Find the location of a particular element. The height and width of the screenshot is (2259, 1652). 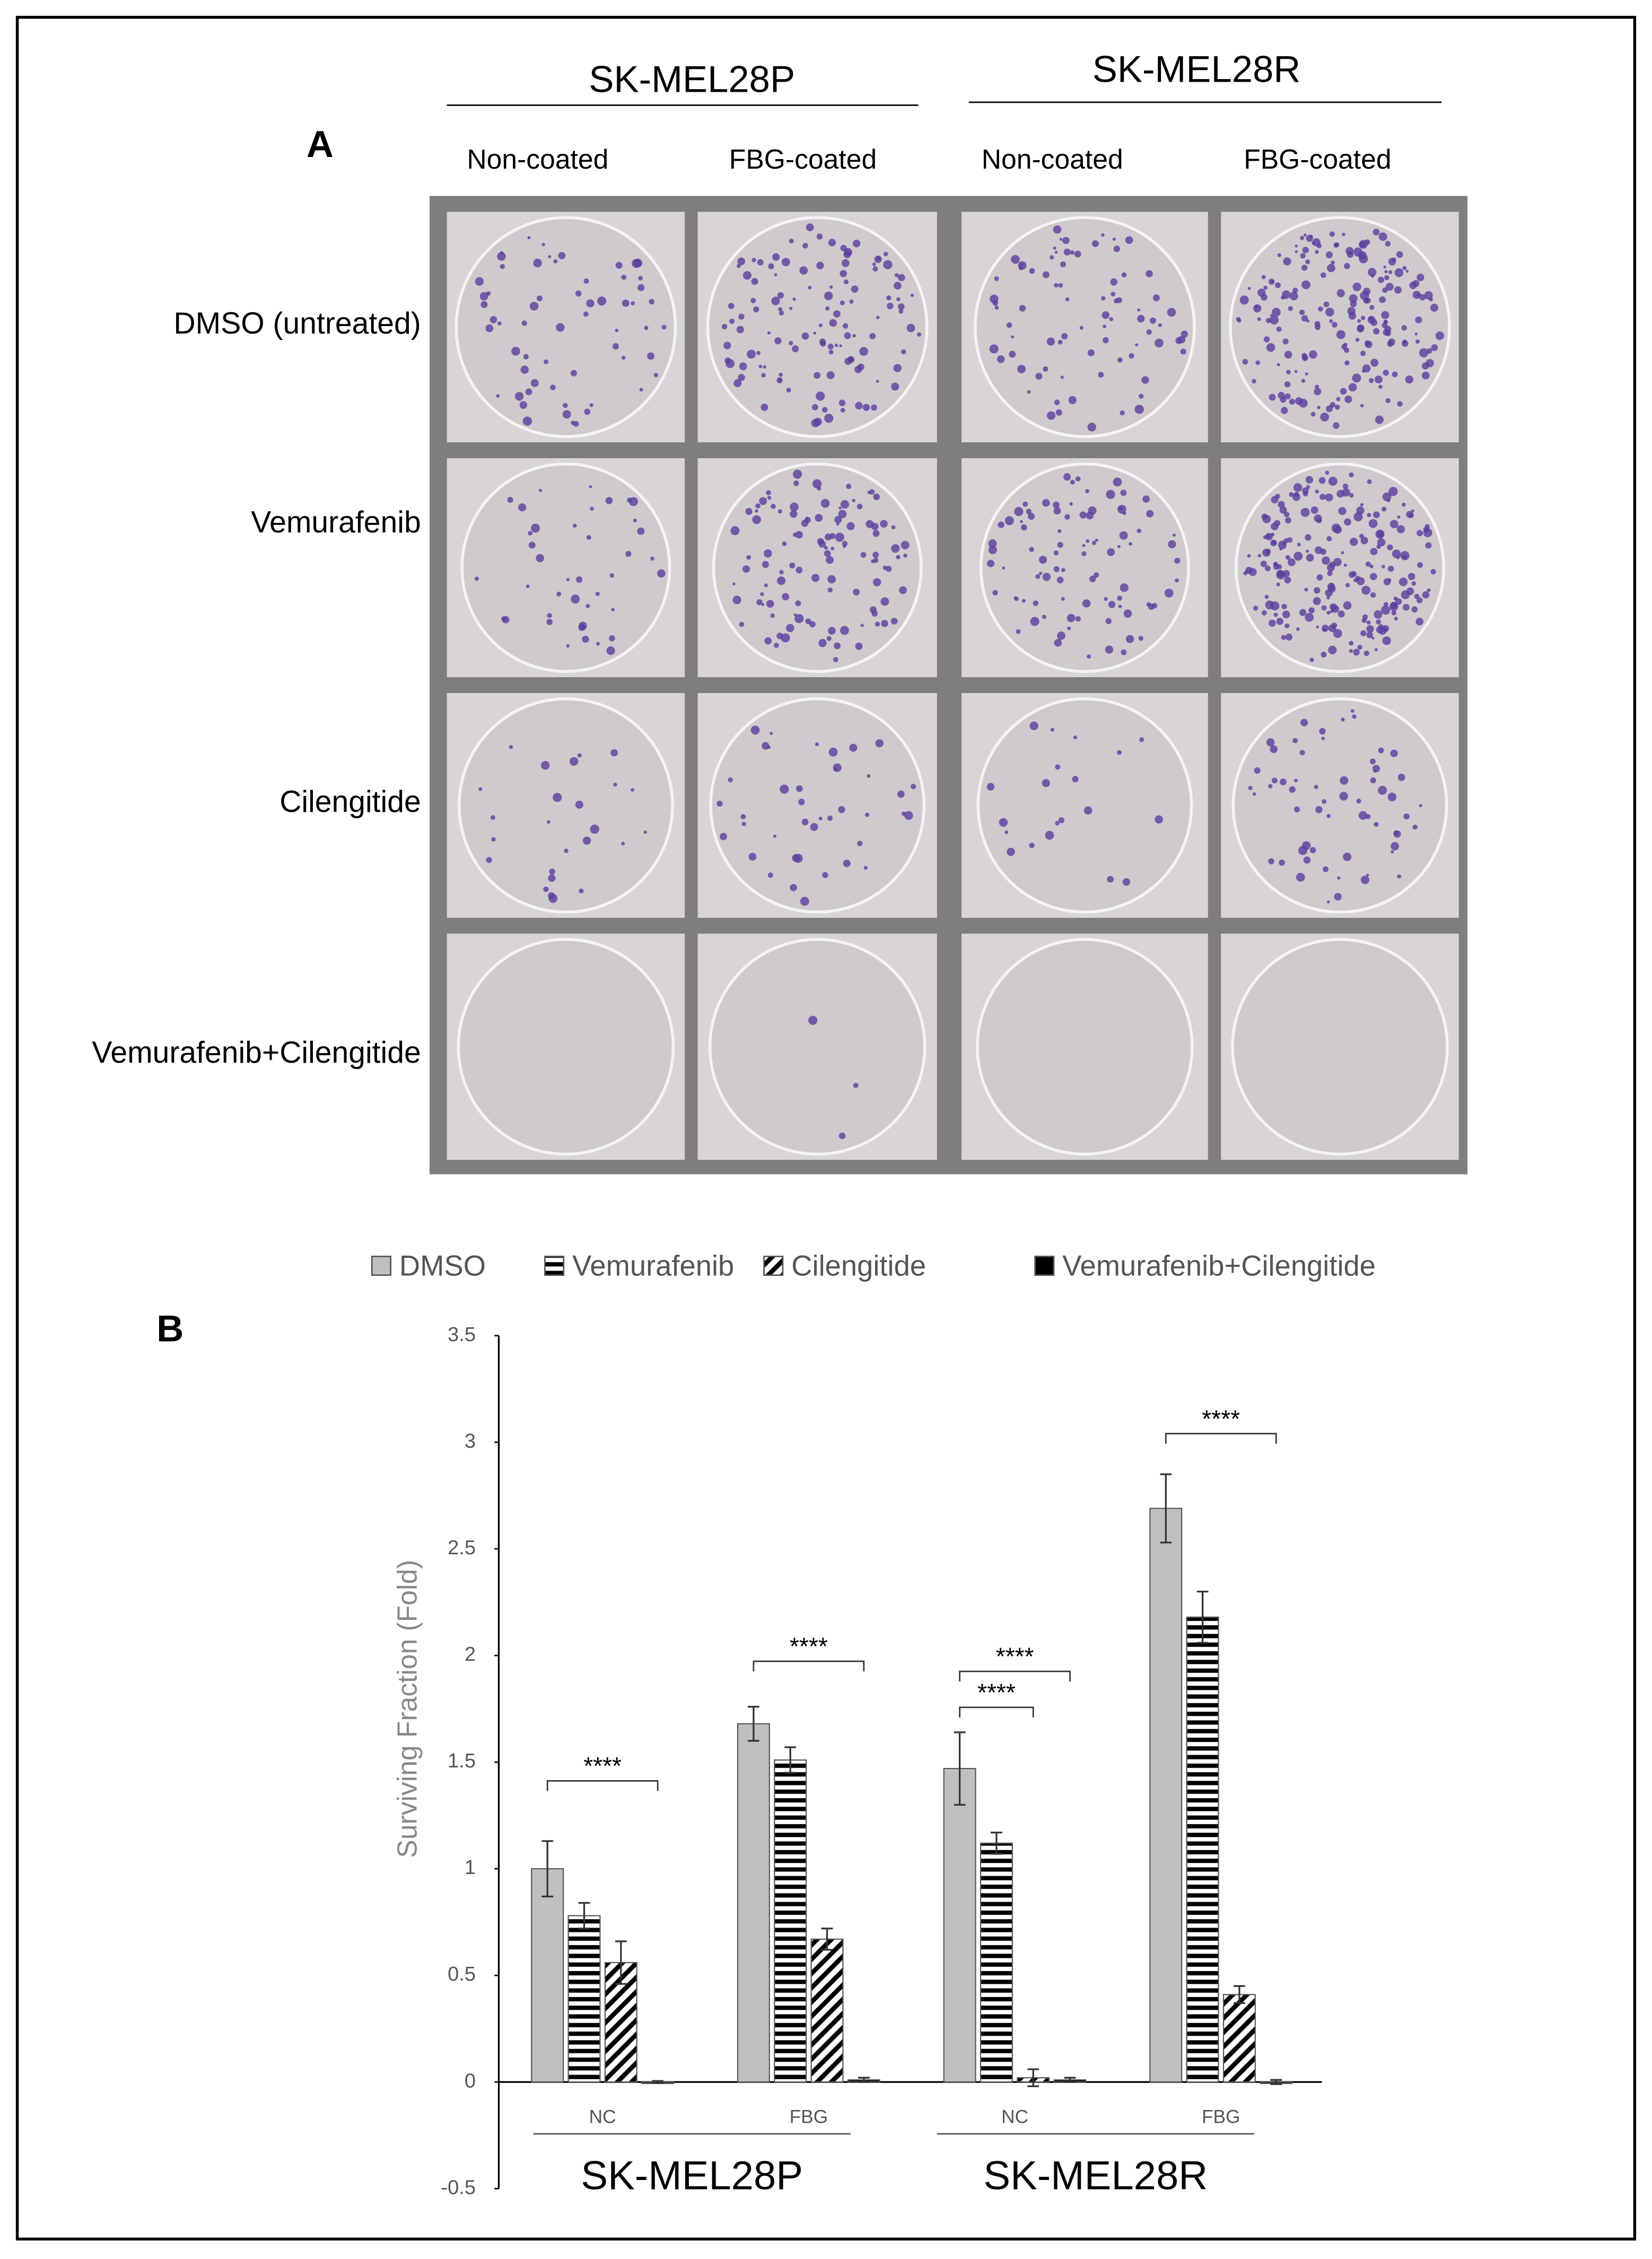

row-label: DMSO (untreated) is located at coordinates (297, 323).